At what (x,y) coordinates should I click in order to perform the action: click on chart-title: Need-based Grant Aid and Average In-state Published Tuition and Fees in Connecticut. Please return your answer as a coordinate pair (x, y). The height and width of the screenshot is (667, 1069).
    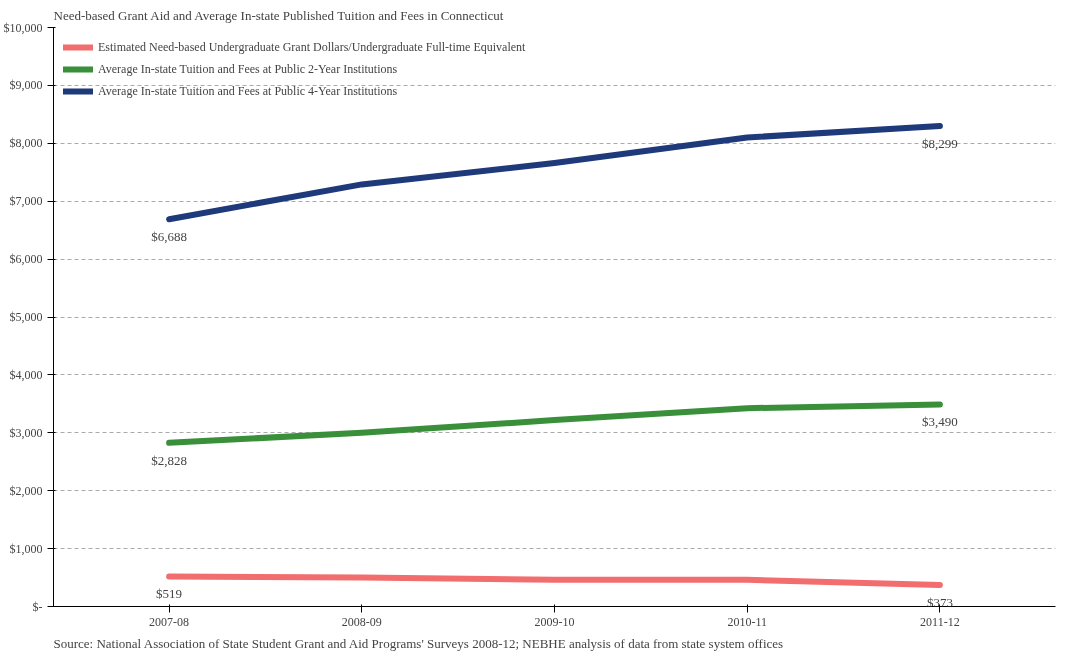
    Looking at the image, I should click on (278, 15).